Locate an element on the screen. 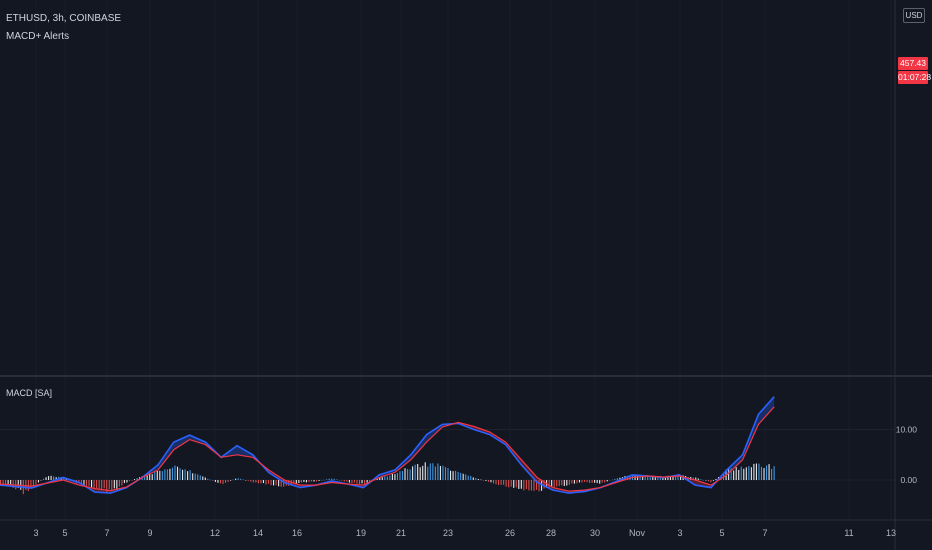 The image size is (932, 550). macd-axis: 0.00 10.00 is located at coordinates (907, 455).